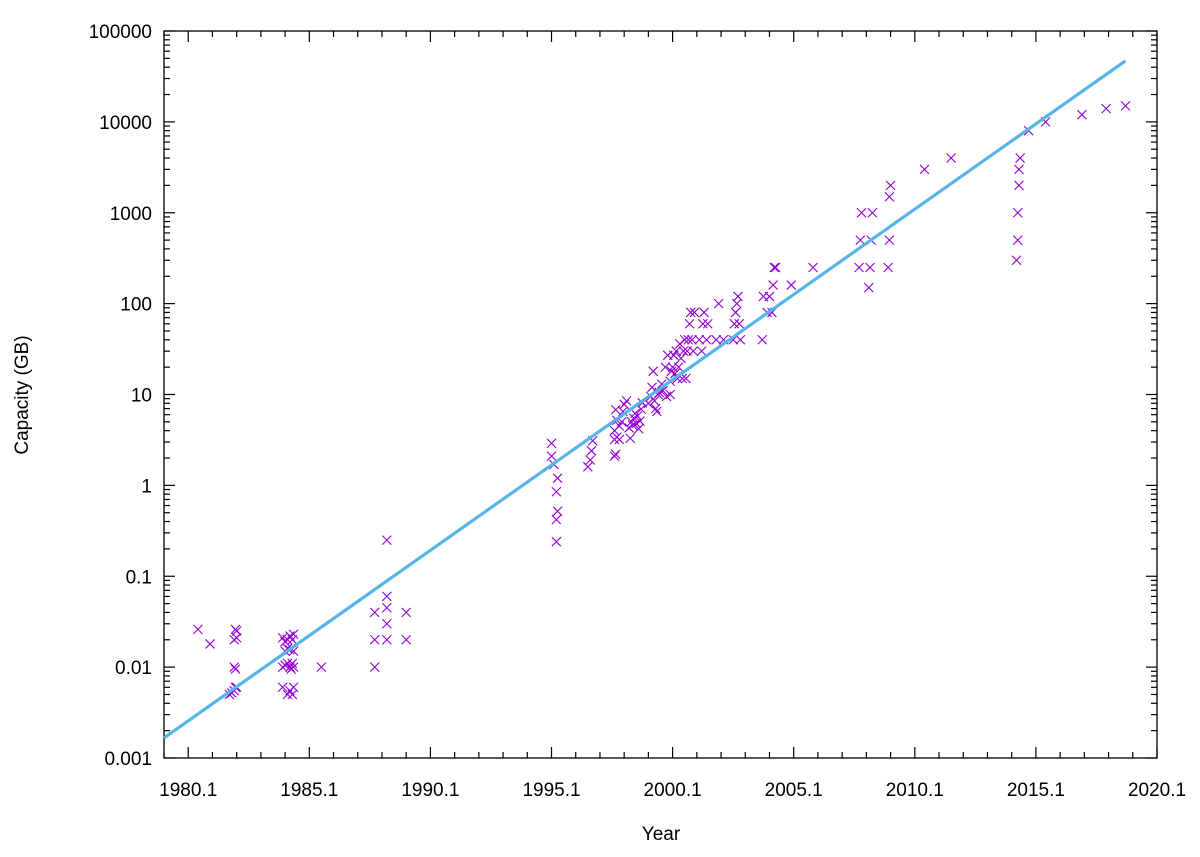 The height and width of the screenshot is (857, 1200). What do you see at coordinates (22, 394) in the screenshot?
I see `y-axis-title: Capacity (GB)` at bounding box center [22, 394].